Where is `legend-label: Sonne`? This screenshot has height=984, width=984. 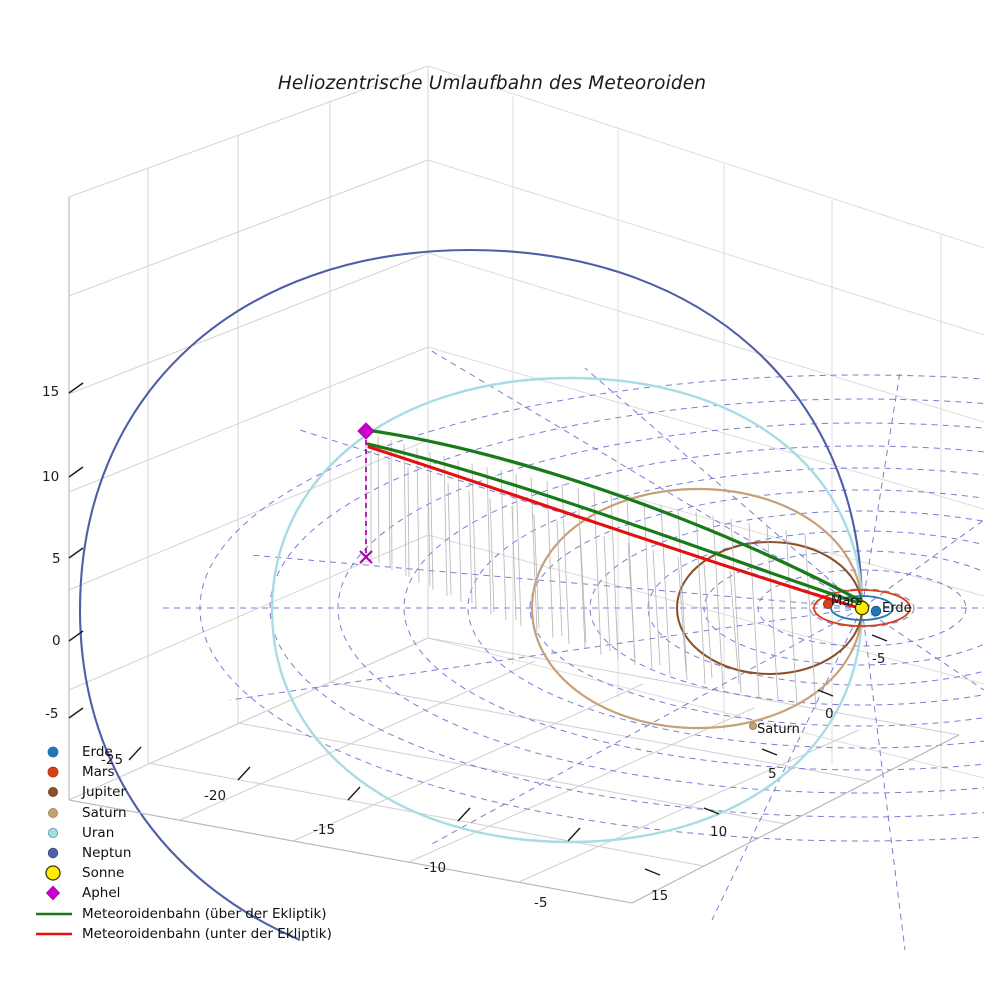
legend-label: Sonne is located at coordinates (103, 873).